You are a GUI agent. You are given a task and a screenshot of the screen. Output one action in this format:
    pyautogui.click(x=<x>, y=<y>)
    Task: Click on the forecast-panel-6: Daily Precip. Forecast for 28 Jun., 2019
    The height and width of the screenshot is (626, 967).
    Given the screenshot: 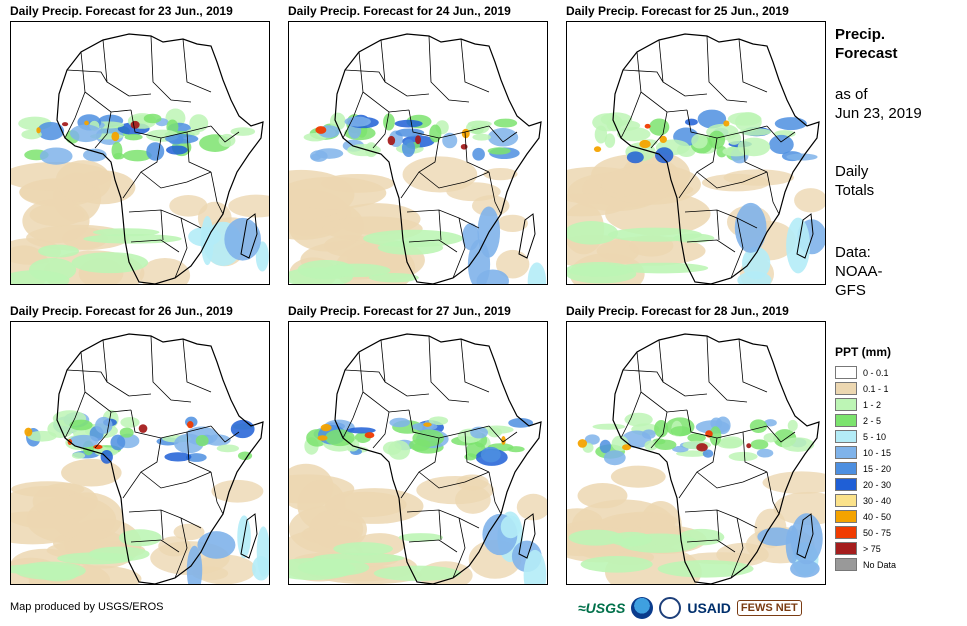 What is the action you would take?
    pyautogui.click(x=697, y=444)
    